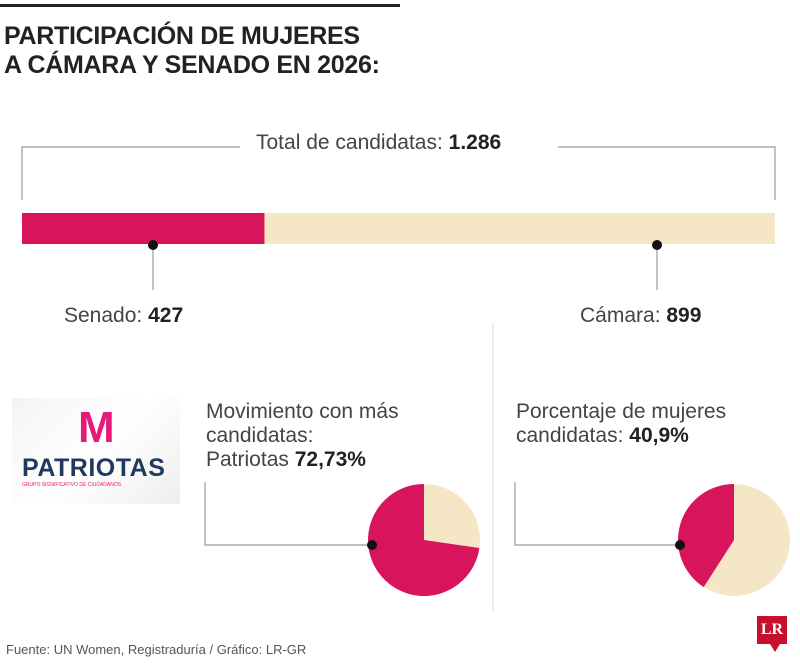 Image resolution: width=800 pixels, height=666 pixels. What do you see at coordinates (621, 411) in the screenshot?
I see `porcentaje-line-1: Porcentaje de mujeres` at bounding box center [621, 411].